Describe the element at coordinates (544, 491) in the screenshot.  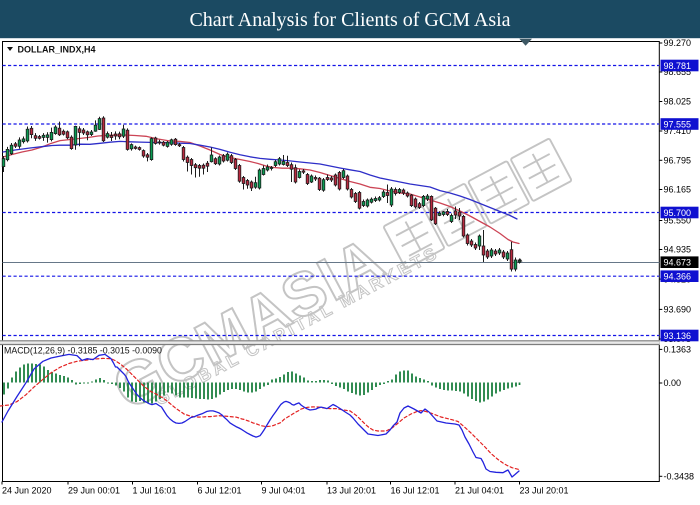
I see `svg-text: 23 Jul 20:01` at that location.